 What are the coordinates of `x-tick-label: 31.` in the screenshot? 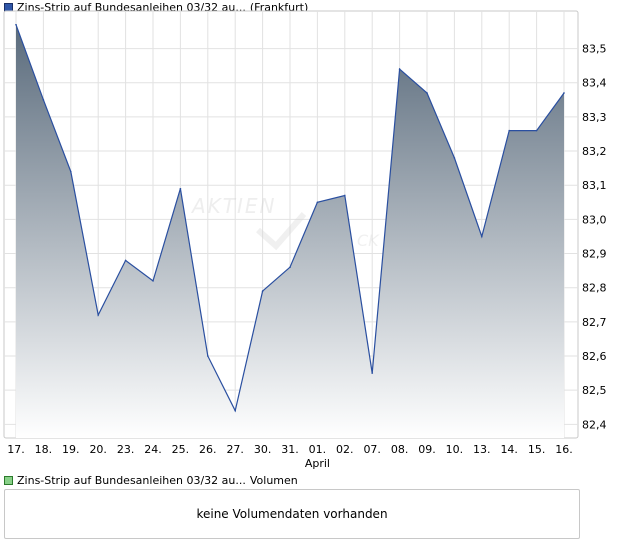 It's located at (290, 449).